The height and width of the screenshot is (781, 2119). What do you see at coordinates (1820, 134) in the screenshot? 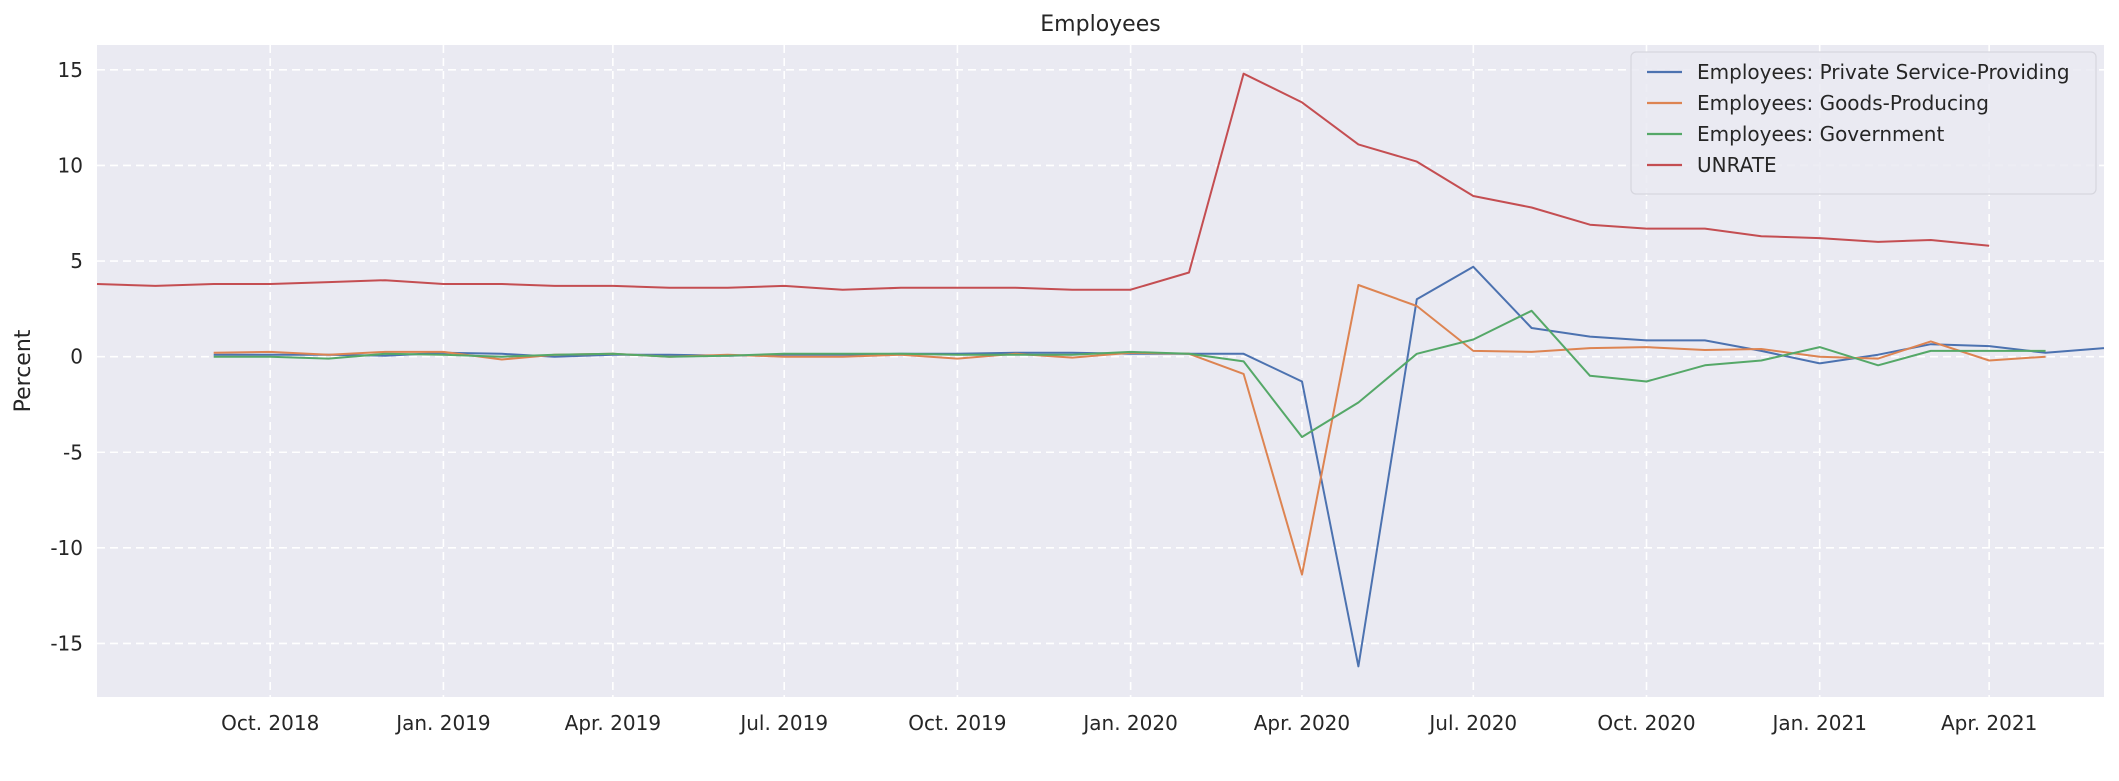
I see `legend-label: Employees: Government` at bounding box center [1820, 134].